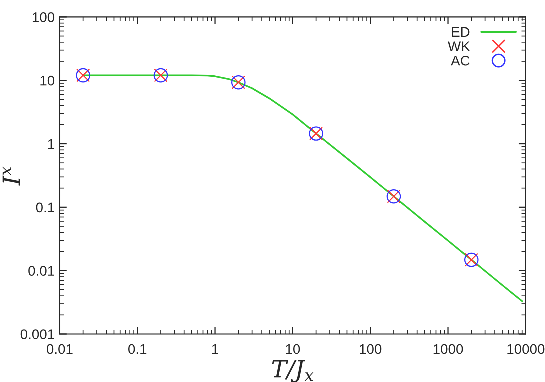 The image size is (545, 382). I want to click on y-tick-label: 0.001, so click(37, 335).